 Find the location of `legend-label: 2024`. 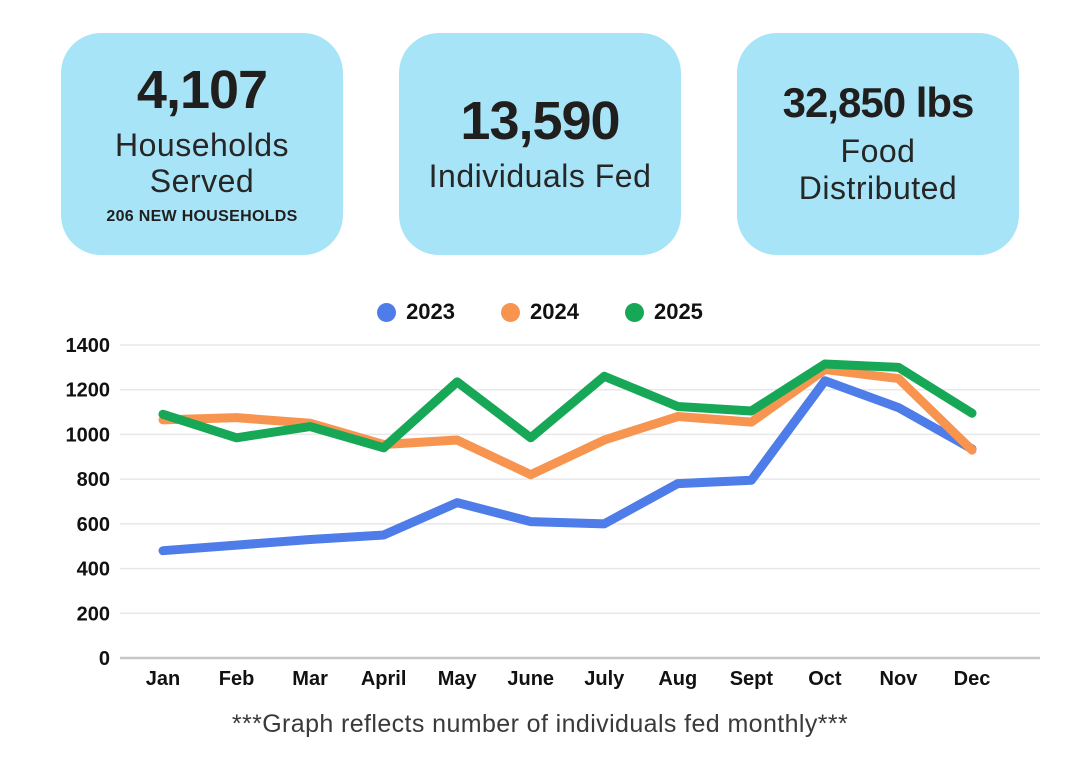

legend-label: 2024 is located at coordinates (554, 311).